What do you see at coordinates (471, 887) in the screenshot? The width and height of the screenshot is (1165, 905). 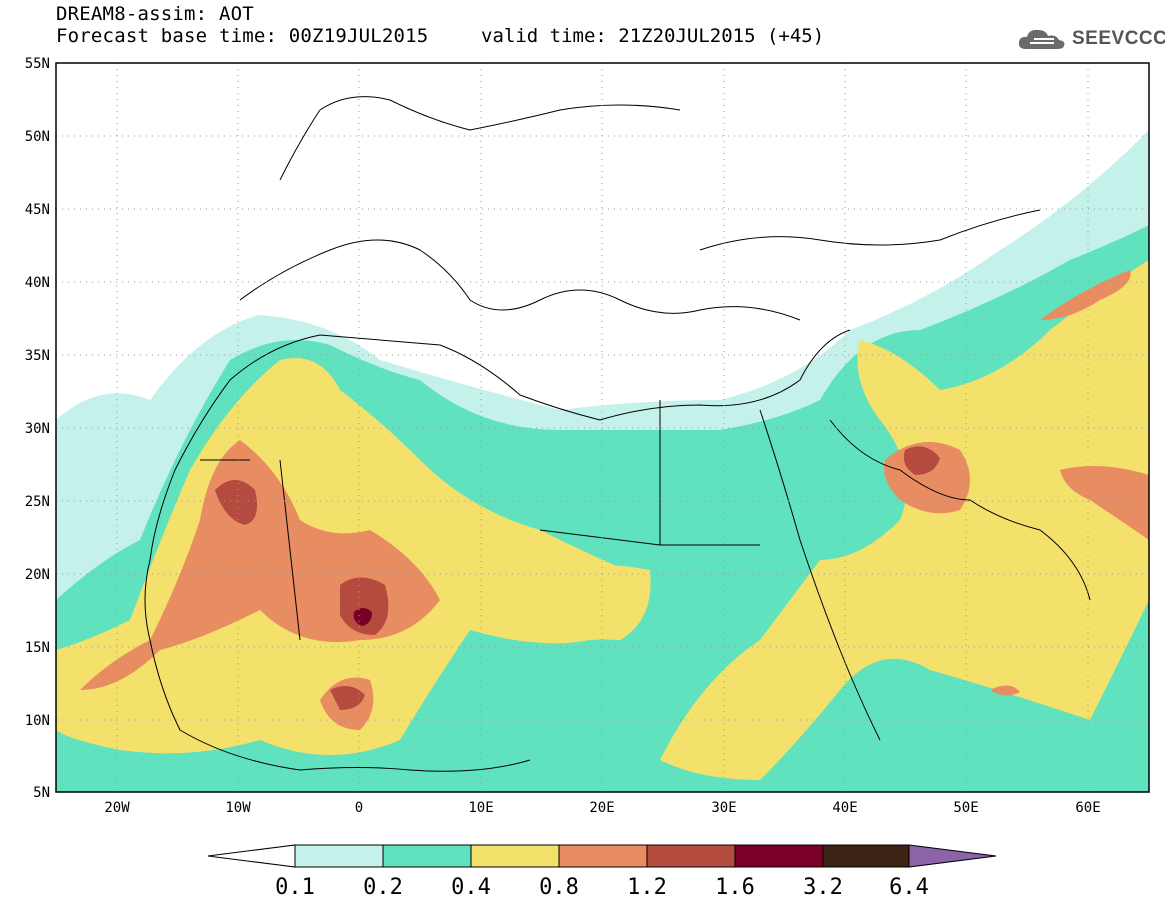 I see `colorbar-label: 0.4` at bounding box center [471, 887].